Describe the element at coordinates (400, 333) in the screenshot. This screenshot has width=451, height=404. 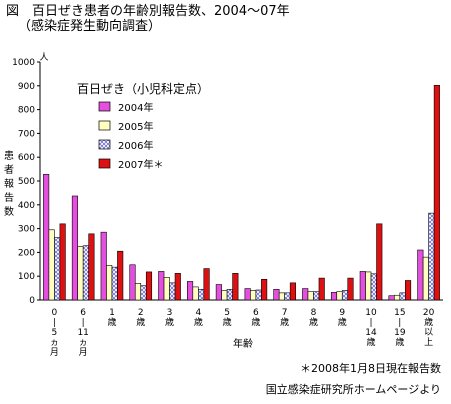
I see `x-tick-label: 19` at that location.